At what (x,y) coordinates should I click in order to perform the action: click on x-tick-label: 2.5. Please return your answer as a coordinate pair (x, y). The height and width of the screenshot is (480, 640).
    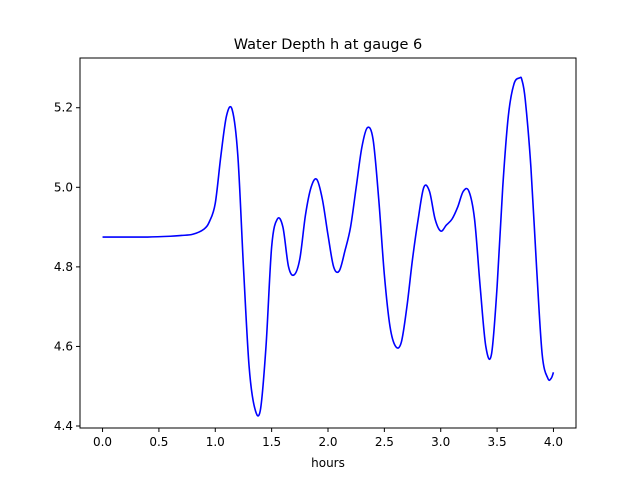
    Looking at the image, I should click on (384, 442).